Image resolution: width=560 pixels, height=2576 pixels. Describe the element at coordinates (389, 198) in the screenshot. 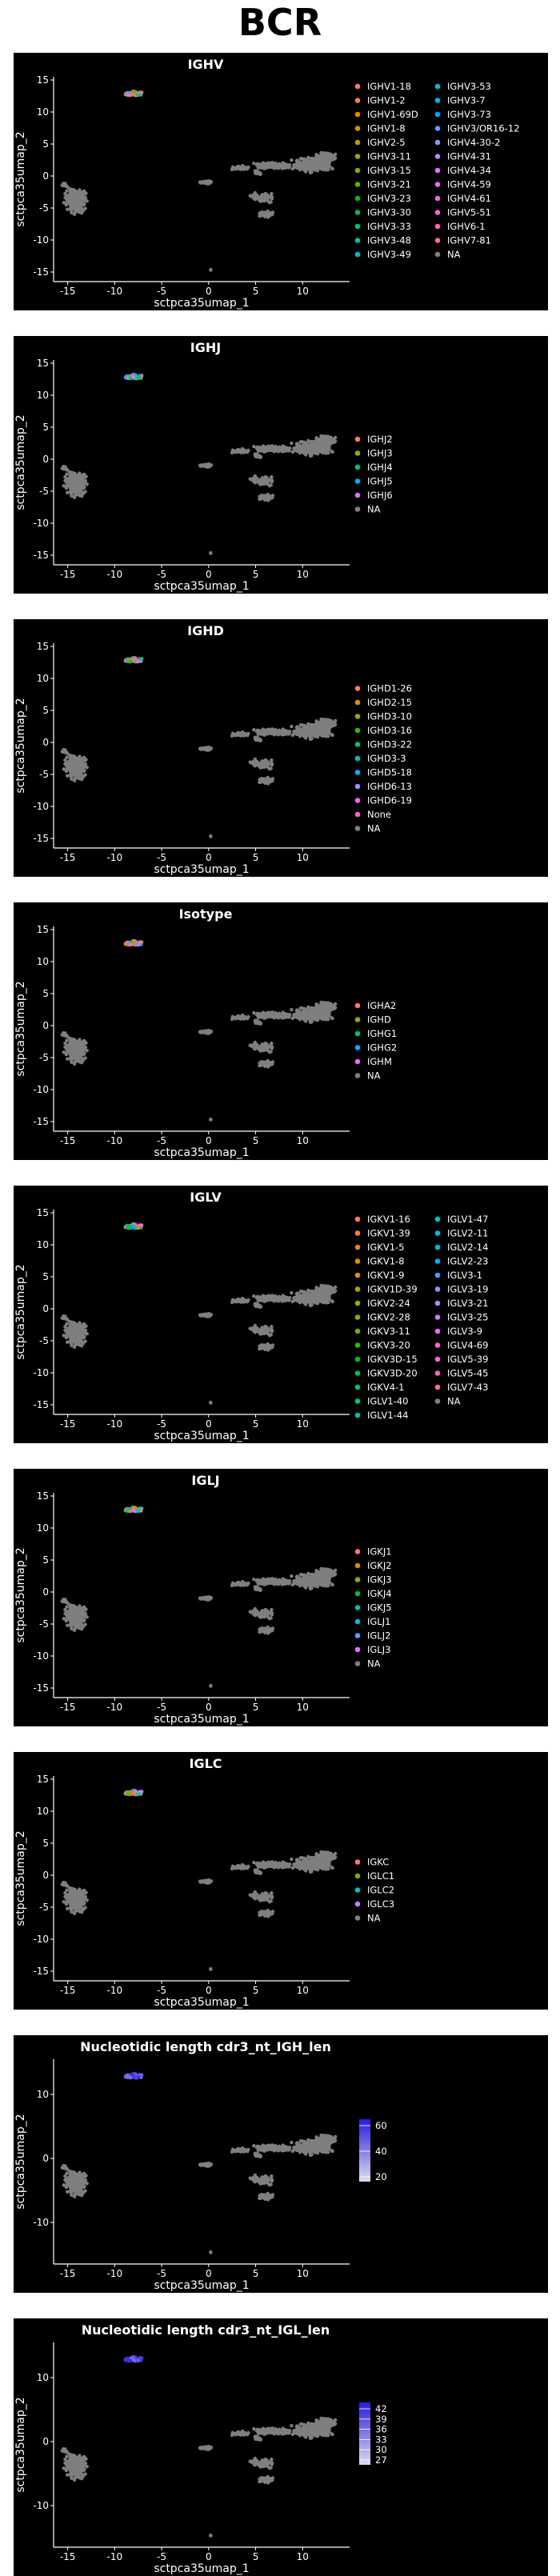

I see `legend-label: IGHV3-23` at that location.